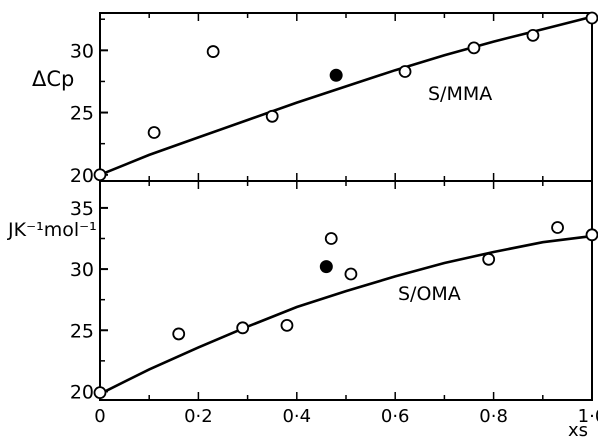 The width and height of the screenshot is (598, 442). Describe the element at coordinates (82, 331) in the screenshot. I see `bottom-ytick-label: 25` at that location.